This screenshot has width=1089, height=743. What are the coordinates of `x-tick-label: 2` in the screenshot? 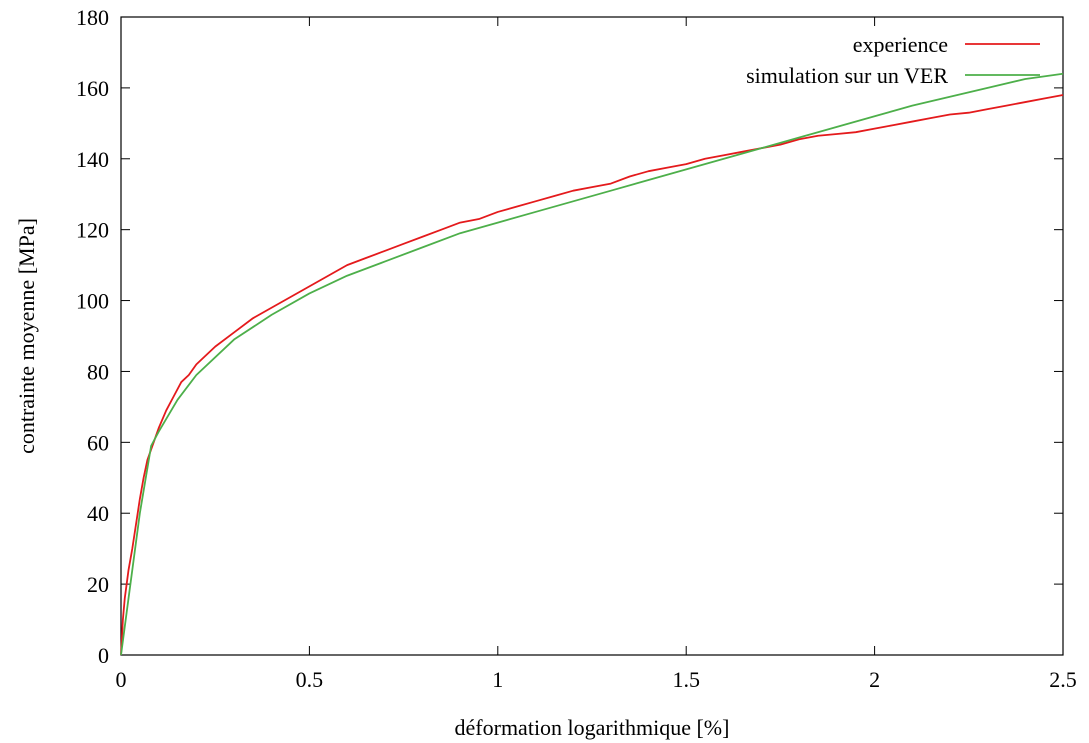 It's located at (874, 679).